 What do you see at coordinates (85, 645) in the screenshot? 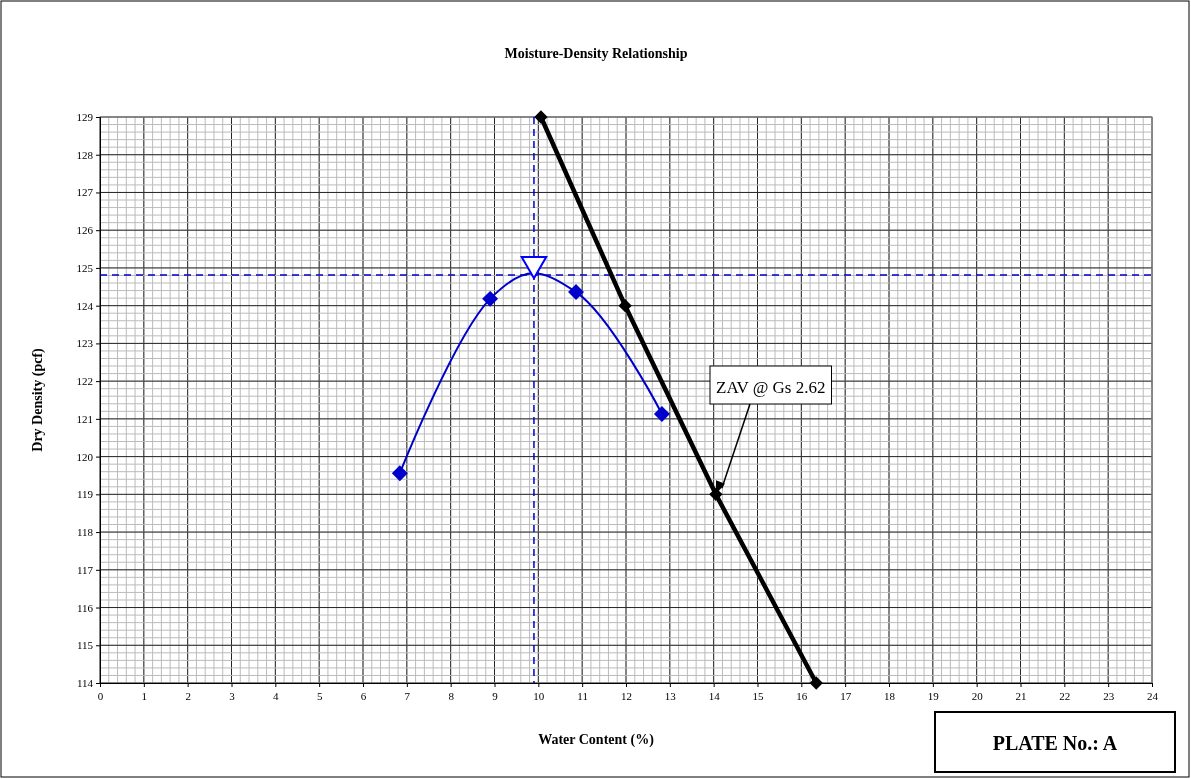
I see `y-tick-label: 115` at bounding box center [85, 645].